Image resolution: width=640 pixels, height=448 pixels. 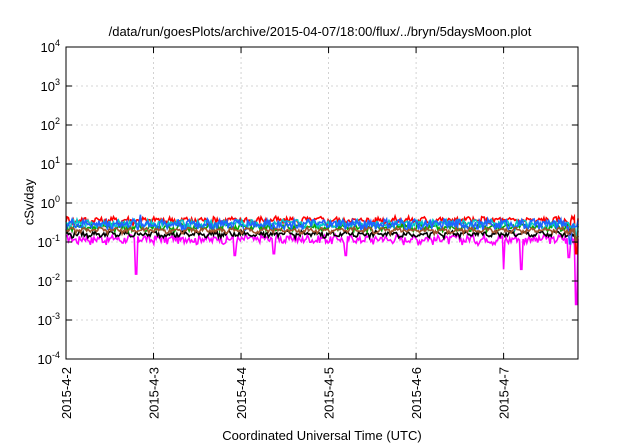 What do you see at coordinates (49, 280) in the screenshot?
I see `y-tick-label: 10⁻²` at bounding box center [49, 280].